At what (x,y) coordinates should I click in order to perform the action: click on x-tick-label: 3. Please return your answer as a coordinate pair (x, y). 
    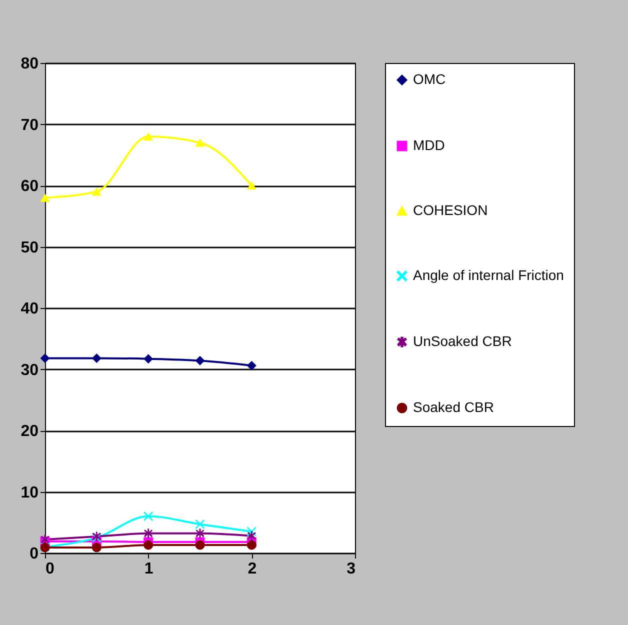
    Looking at the image, I should click on (351, 569).